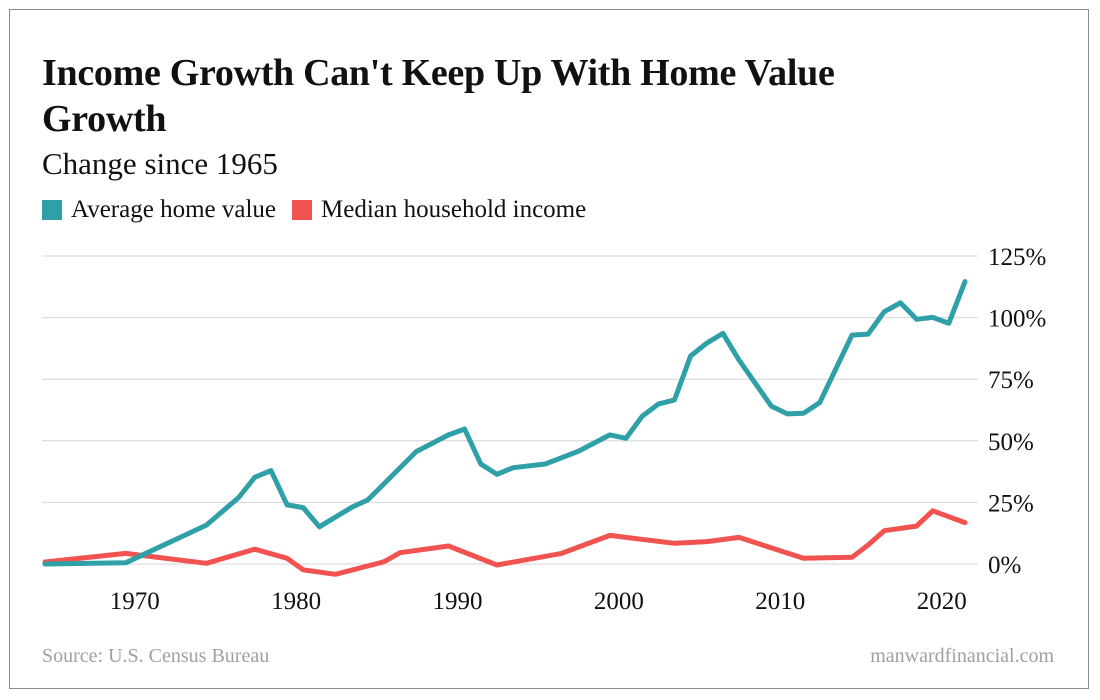  I want to click on series-line-median-household-income, so click(505, 542).